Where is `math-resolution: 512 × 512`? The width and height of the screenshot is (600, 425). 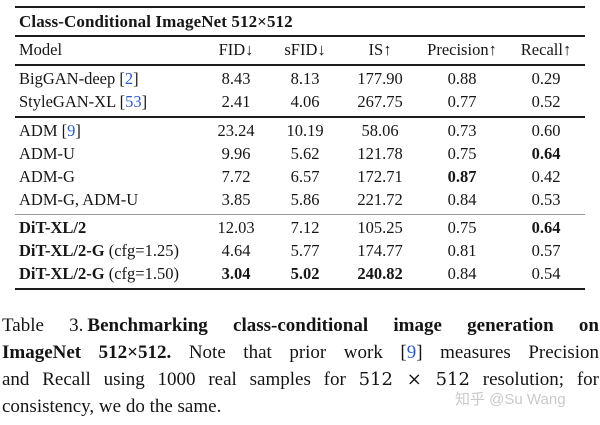 math-resolution: 512 × 512 is located at coordinates (414, 379).